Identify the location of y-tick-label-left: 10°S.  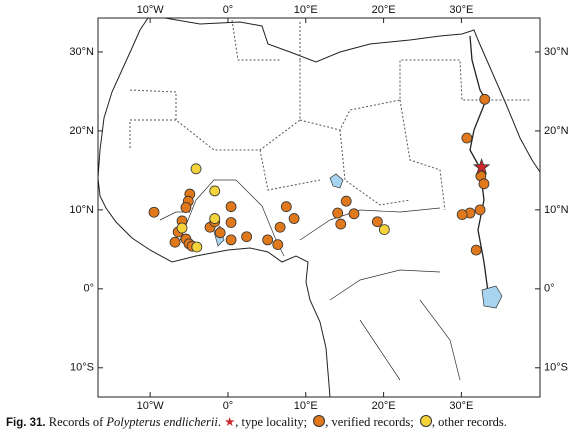
(82, 368).